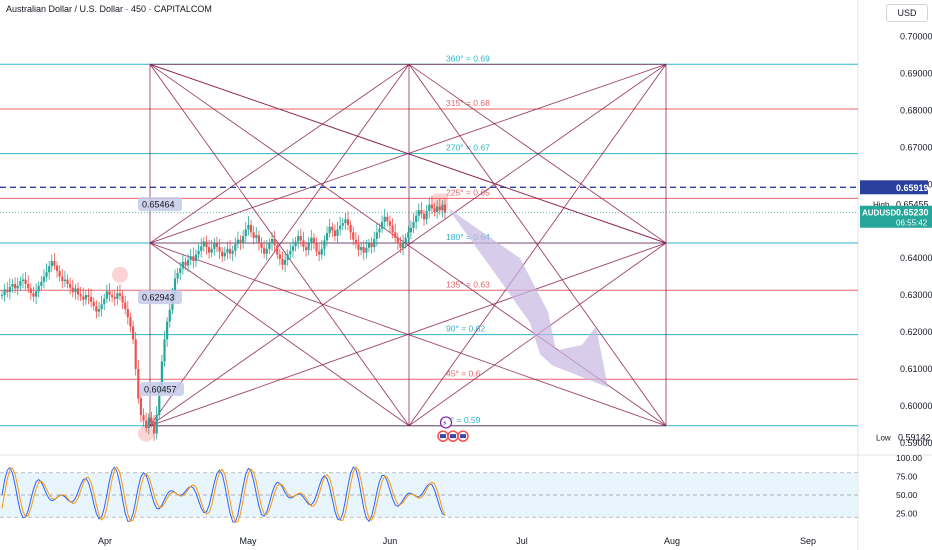 This screenshot has width=932, height=550. What do you see at coordinates (916, 406) in the screenshot?
I see `price-tick-label: 0.60000` at bounding box center [916, 406].